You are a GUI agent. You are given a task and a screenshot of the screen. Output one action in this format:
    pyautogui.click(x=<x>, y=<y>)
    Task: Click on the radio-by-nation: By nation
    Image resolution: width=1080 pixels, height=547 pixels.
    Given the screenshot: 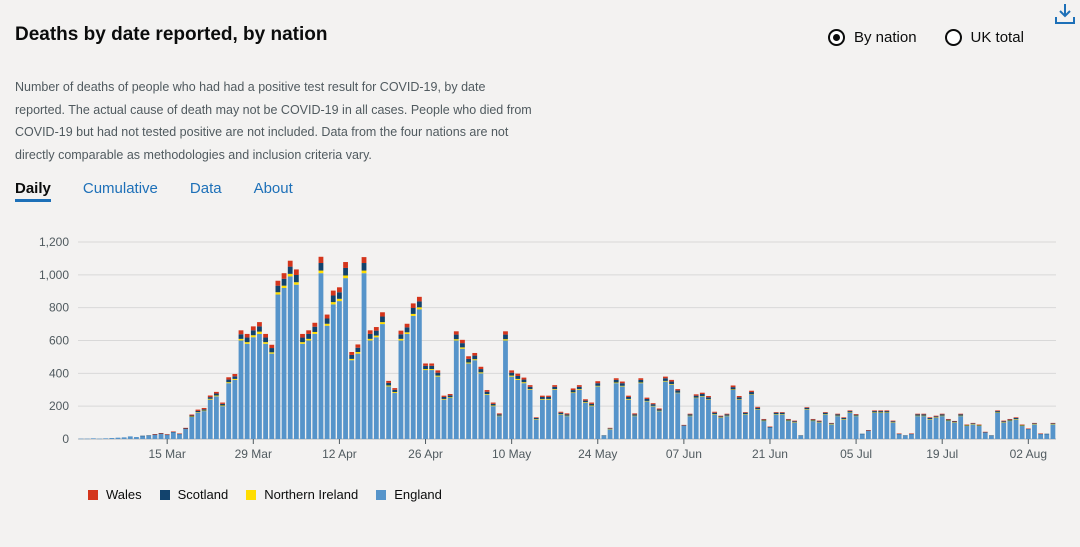 What is the action you would take?
    pyautogui.click(x=872, y=37)
    